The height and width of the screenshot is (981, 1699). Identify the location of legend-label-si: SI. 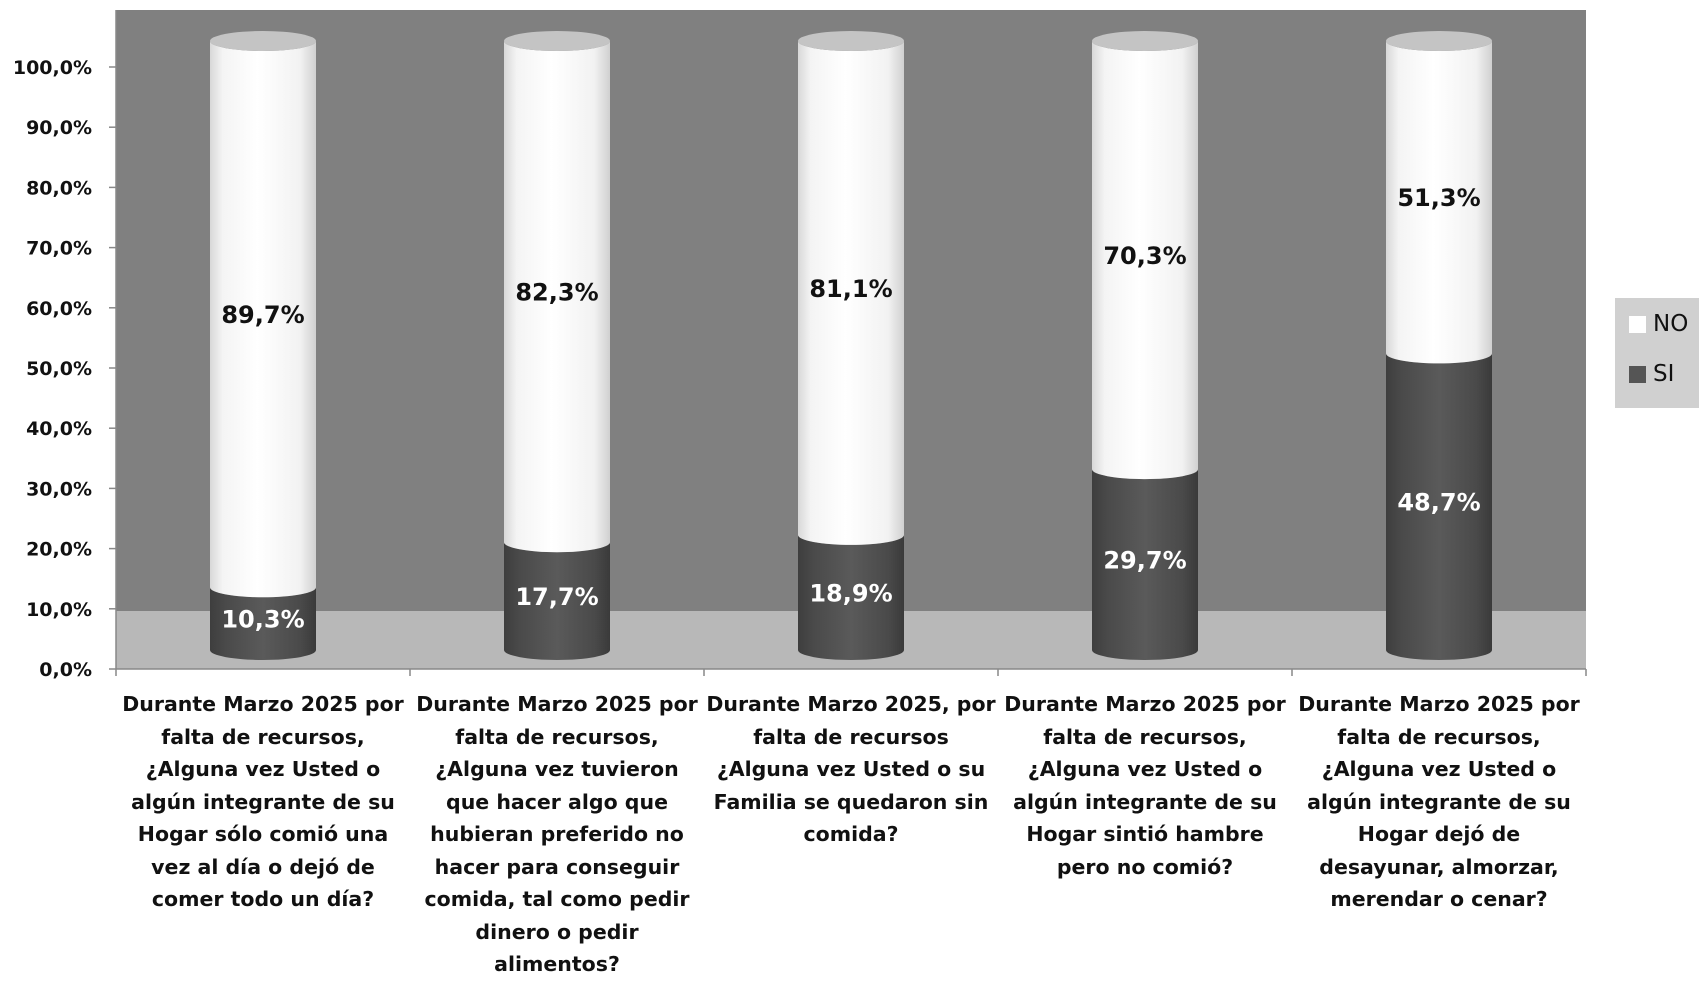
(1664, 374).